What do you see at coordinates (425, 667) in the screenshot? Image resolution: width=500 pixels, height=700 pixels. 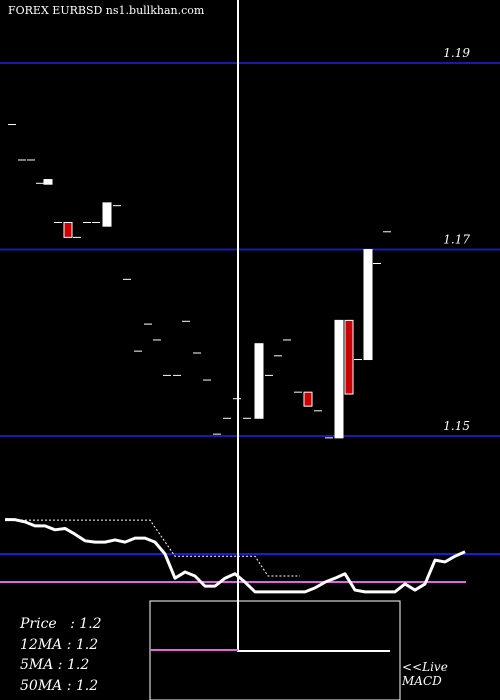 I see `live-macd-label-1: <<Live` at bounding box center [425, 667].